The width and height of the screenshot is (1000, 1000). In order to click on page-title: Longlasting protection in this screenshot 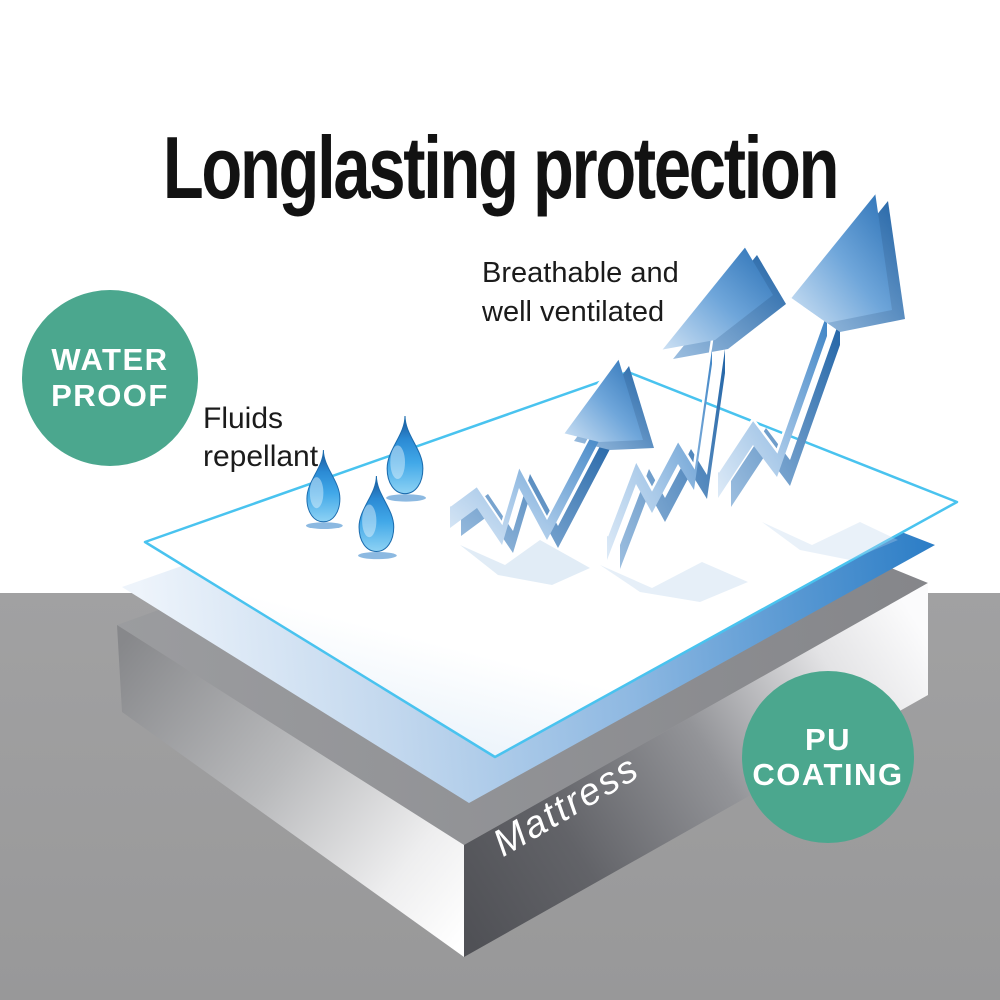, I will do `click(501, 167)`.